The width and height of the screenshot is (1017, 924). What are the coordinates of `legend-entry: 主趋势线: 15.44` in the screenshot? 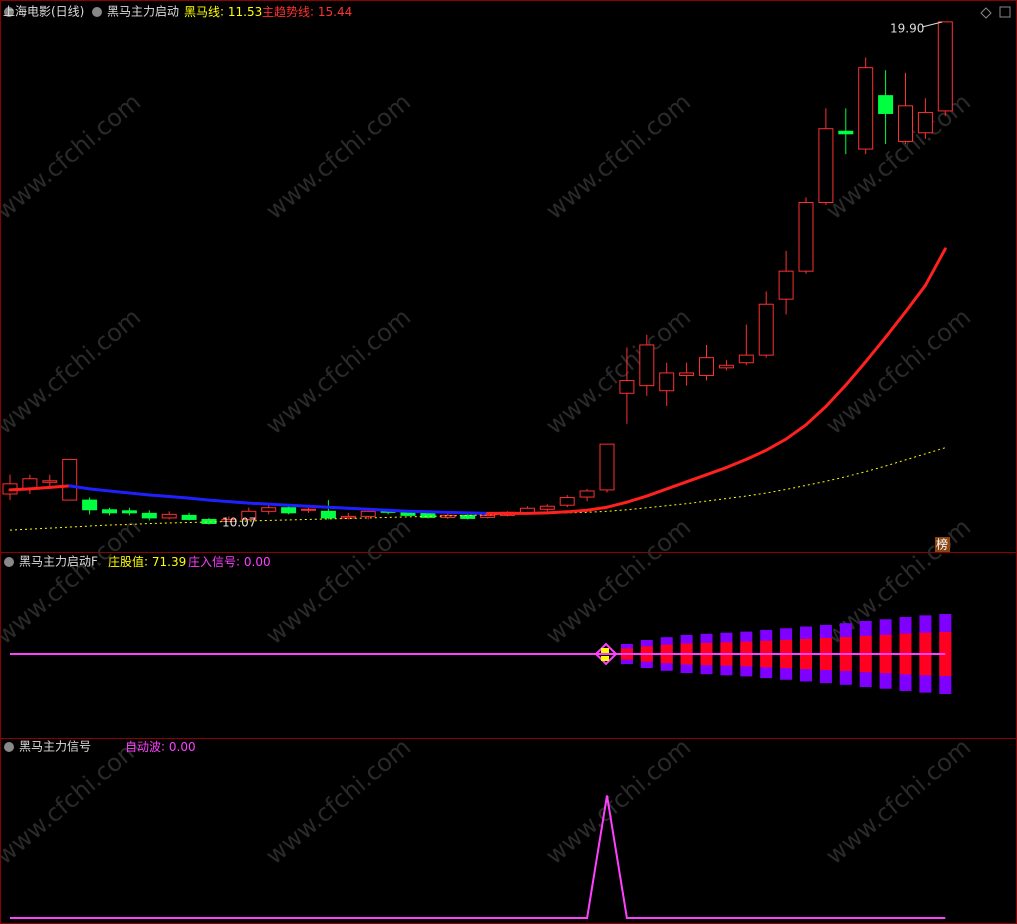 It's located at (307, 12).